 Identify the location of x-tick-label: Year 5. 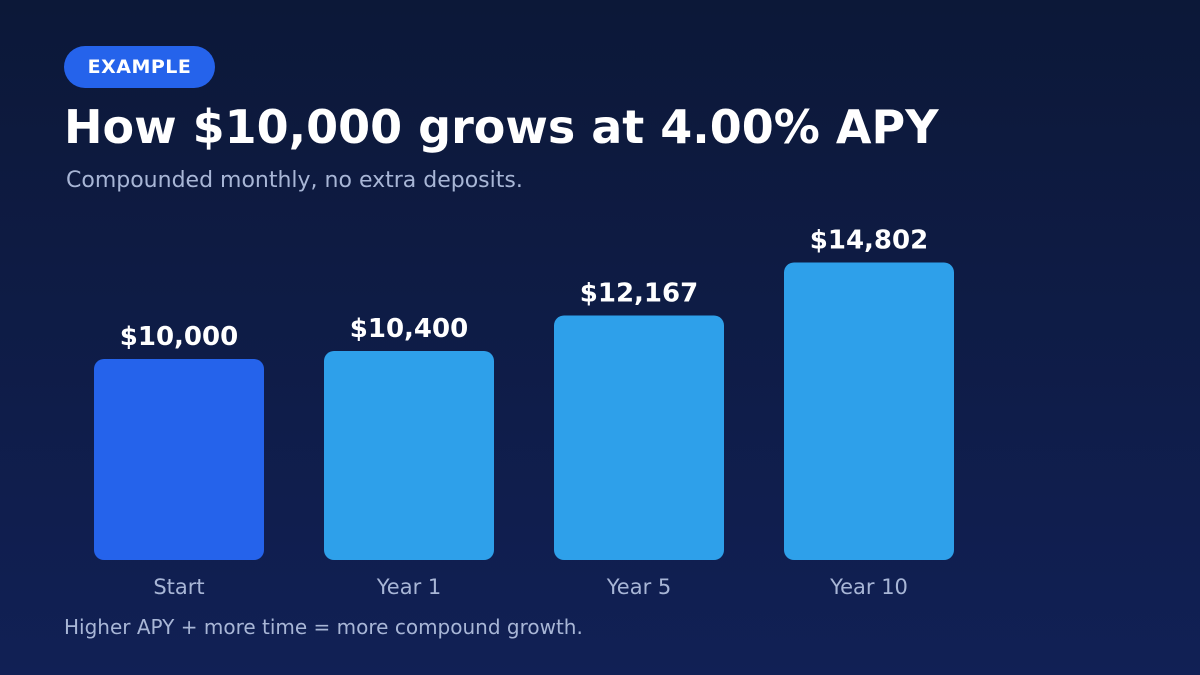
(639, 587).